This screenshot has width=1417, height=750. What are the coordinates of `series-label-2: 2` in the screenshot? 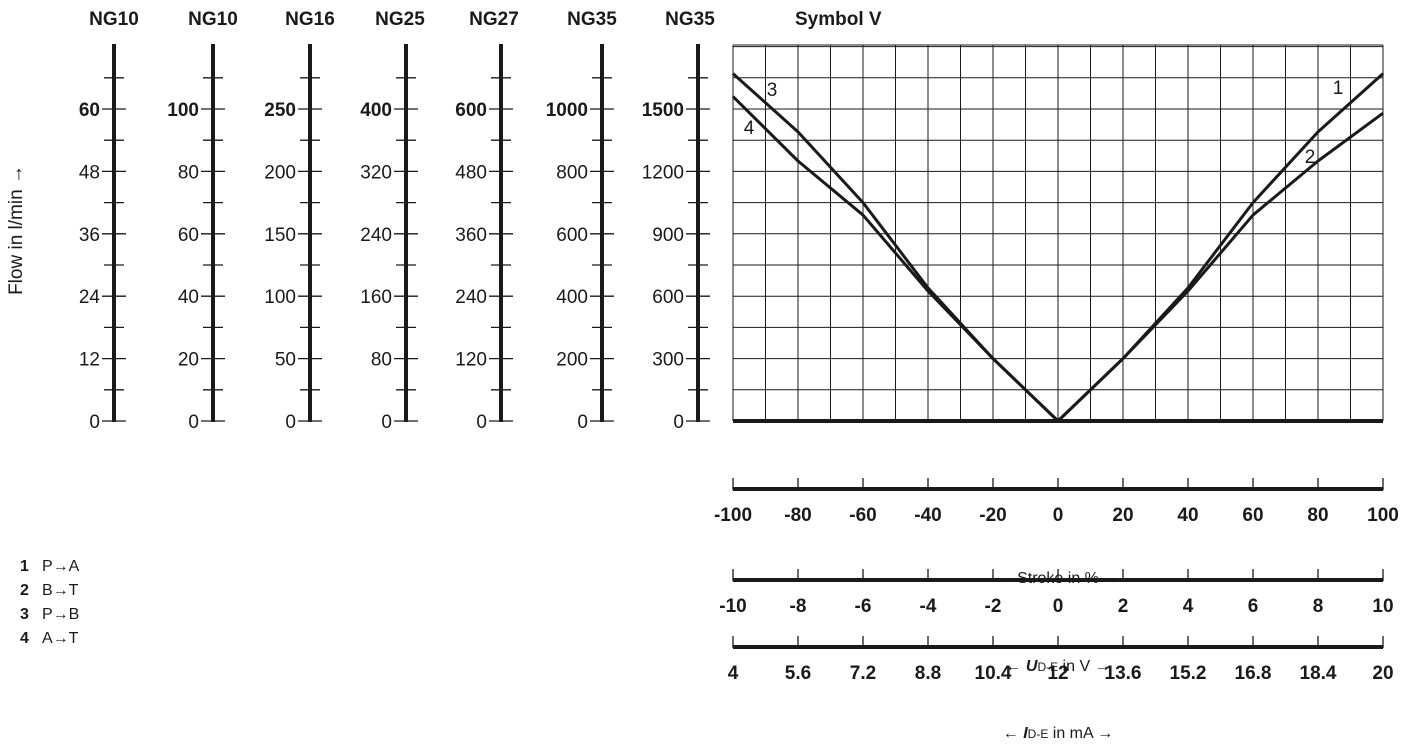 It's located at (1310, 157).